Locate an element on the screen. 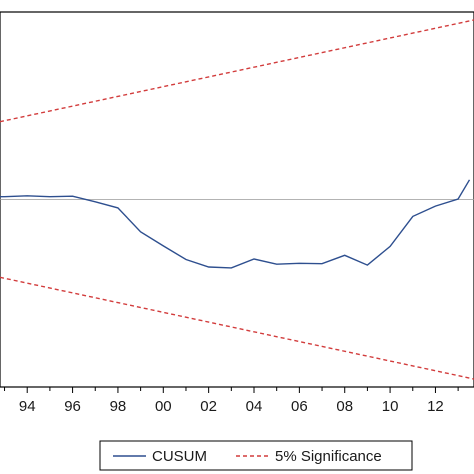 Image resolution: width=474 pixels, height=474 pixels. x-tick-label: 10 is located at coordinates (390, 406).